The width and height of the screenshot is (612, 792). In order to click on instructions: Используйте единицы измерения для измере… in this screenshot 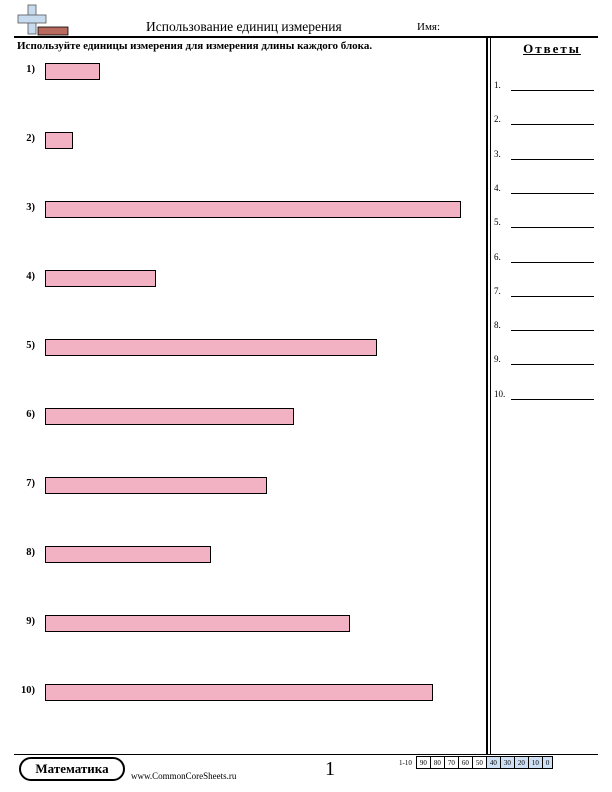, I will do `click(195, 46)`.